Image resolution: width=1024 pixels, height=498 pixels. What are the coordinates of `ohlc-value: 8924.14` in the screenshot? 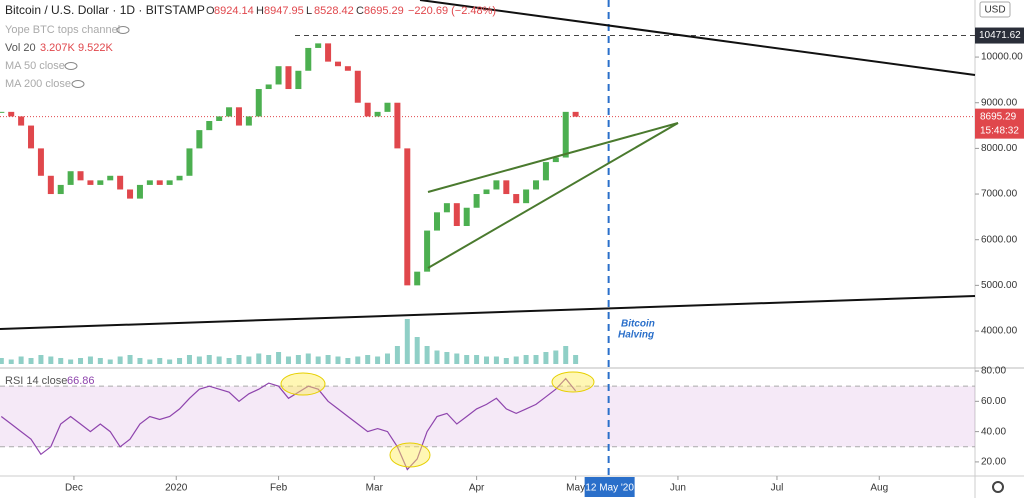 It's located at (234, 11).